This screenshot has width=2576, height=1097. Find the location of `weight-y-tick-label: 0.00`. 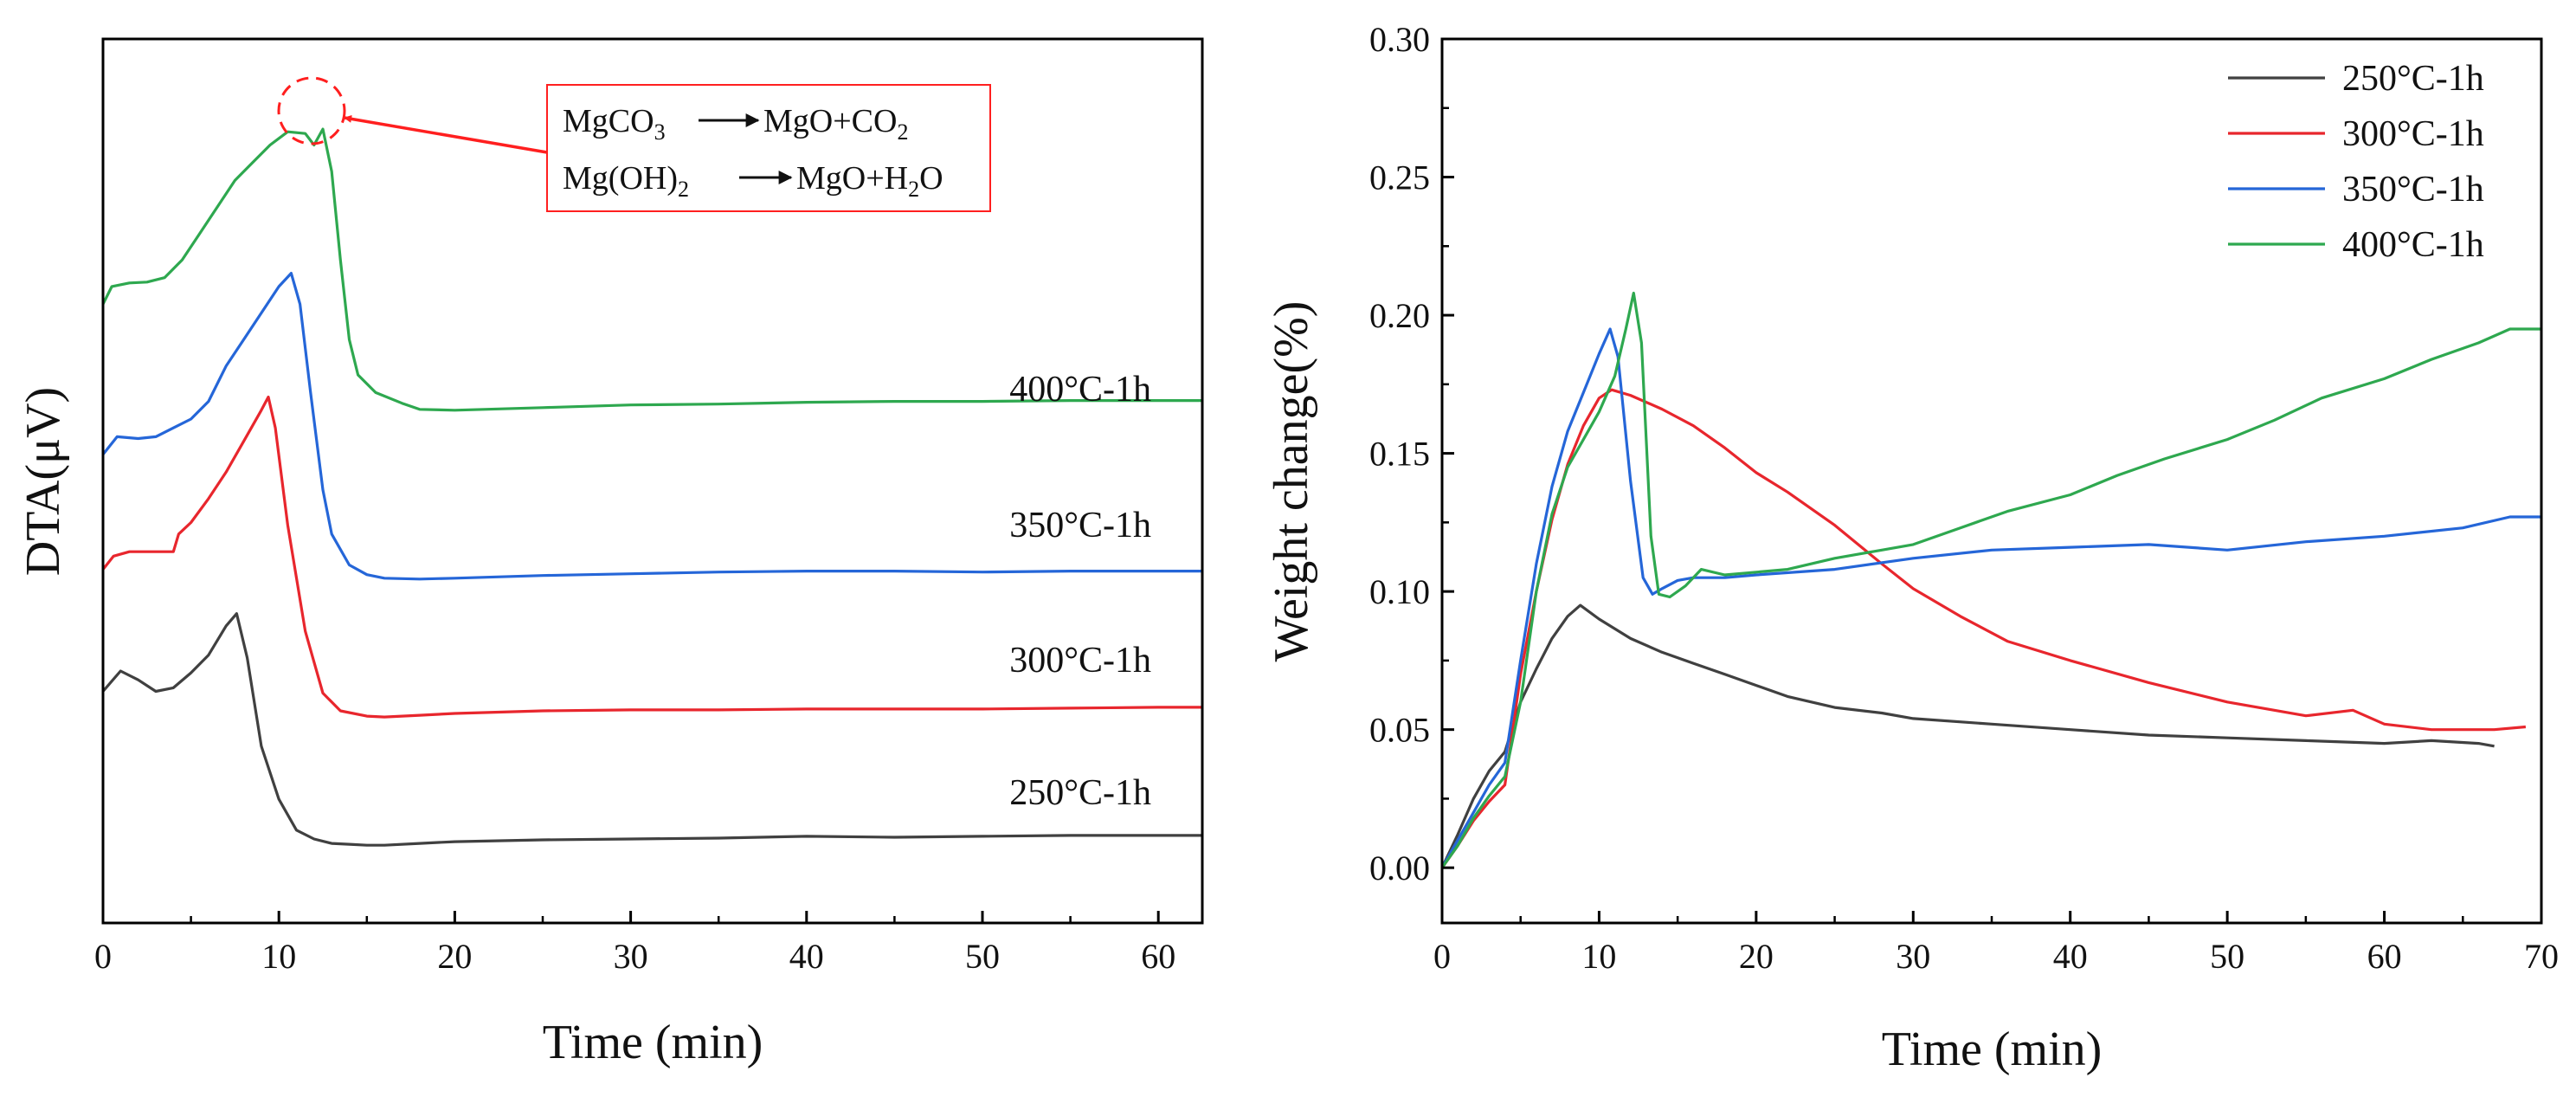

weight-y-tick-label: 0.00 is located at coordinates (1399, 868).